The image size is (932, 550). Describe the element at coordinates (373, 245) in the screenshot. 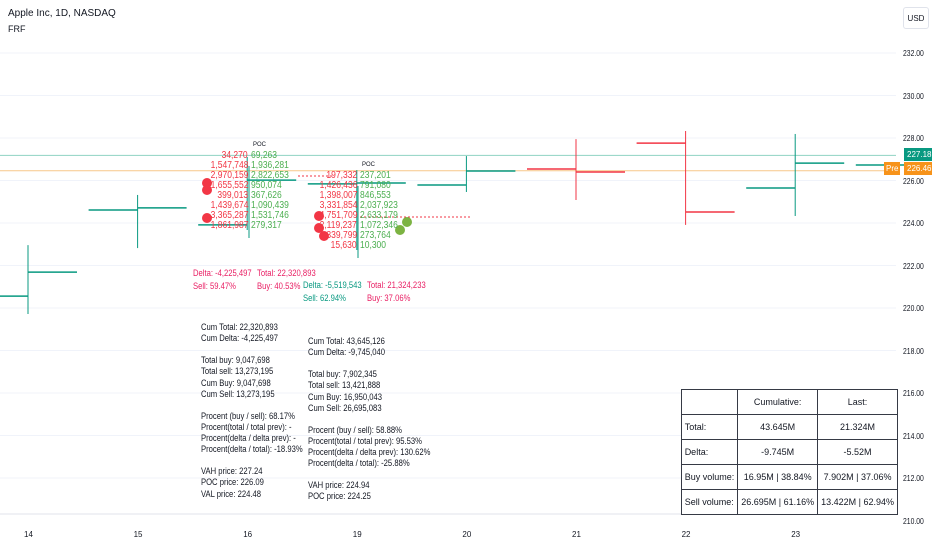

I see `buy-volume: 10,300` at that location.